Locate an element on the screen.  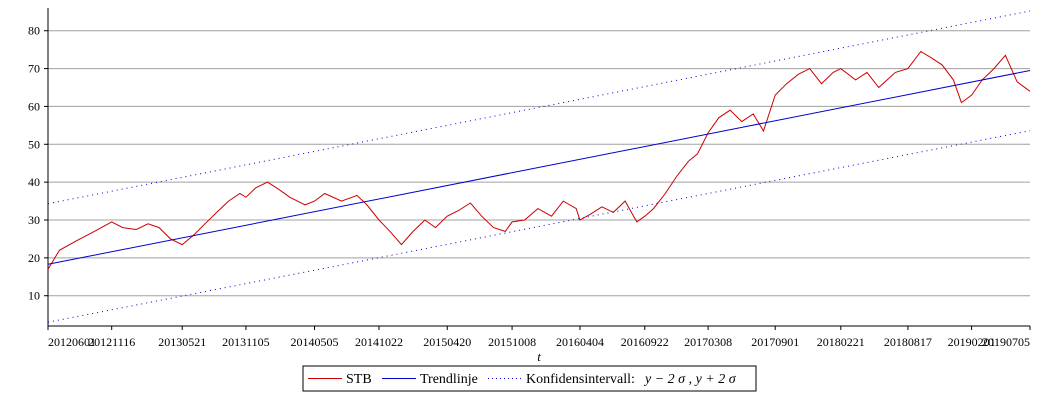
x-tick-label: 20190705 is located at coordinates (1006, 342).